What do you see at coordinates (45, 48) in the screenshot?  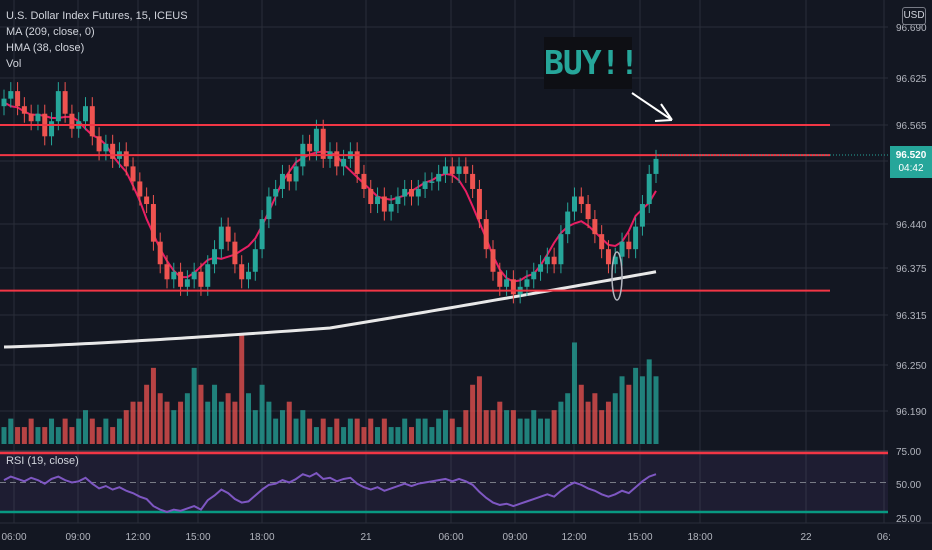 I see `hma-legend: HMA (38, close)` at bounding box center [45, 48].